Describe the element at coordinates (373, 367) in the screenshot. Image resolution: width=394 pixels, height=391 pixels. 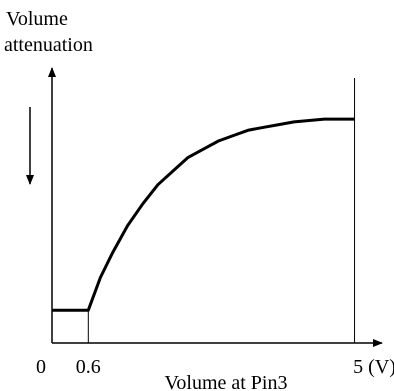
I see `x-tick-label-5v: 5 (V)` at that location.